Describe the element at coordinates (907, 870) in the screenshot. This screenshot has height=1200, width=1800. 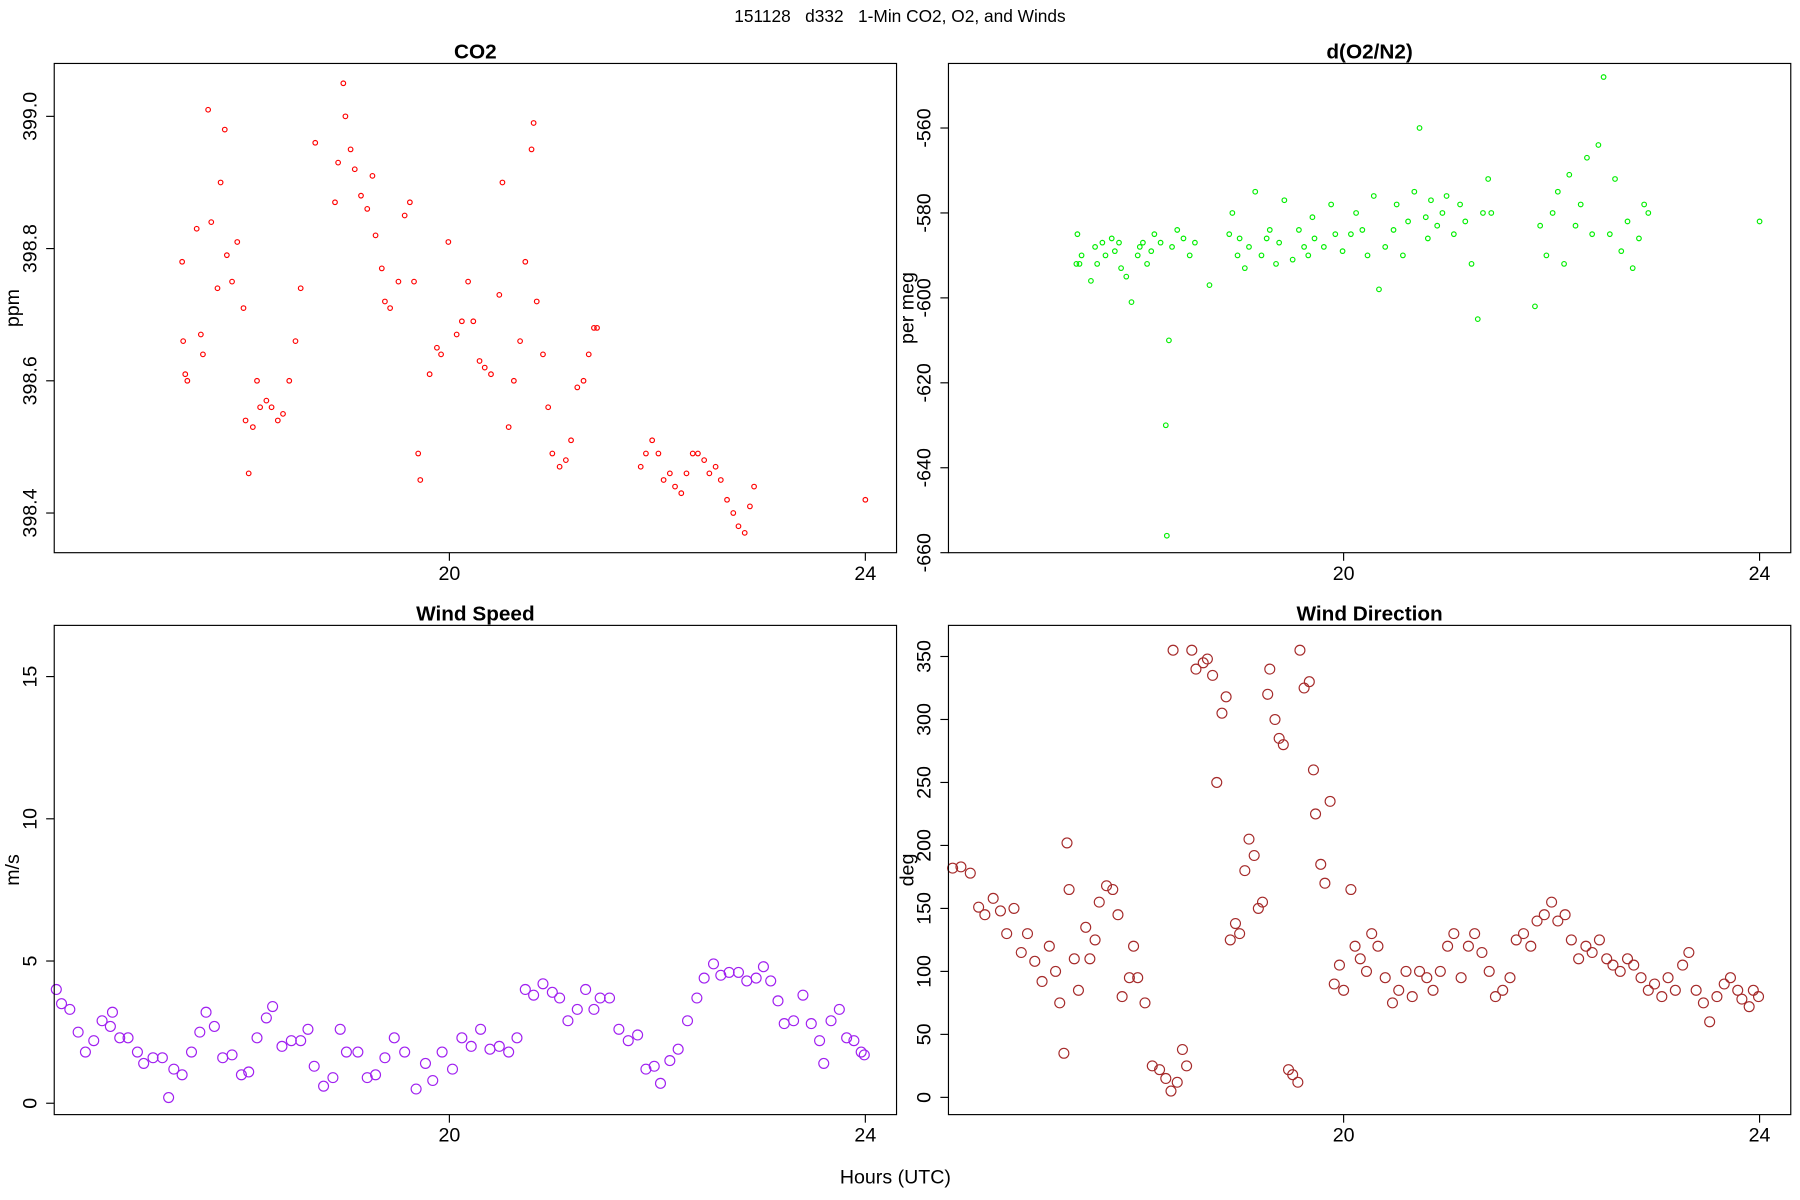
I see `y-axis-label: deg` at that location.